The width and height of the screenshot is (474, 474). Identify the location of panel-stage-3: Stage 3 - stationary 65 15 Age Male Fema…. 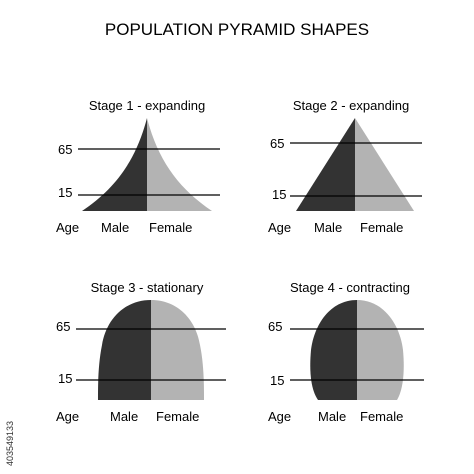
(141, 352).